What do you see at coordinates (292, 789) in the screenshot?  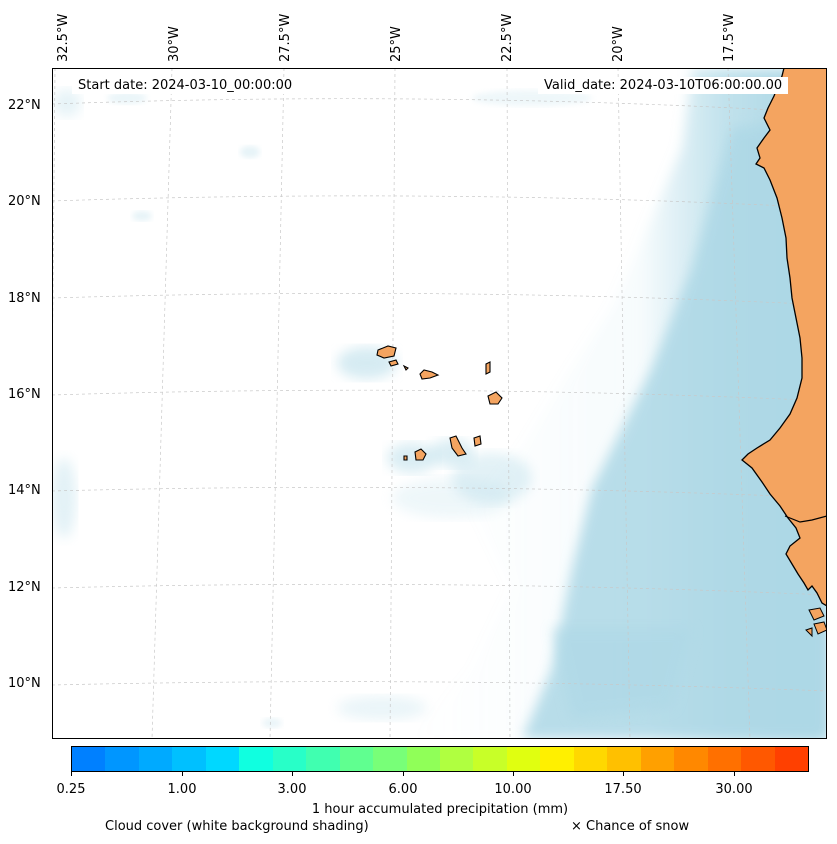 I see `colorbar-tick-label: 3.00` at bounding box center [292, 789].